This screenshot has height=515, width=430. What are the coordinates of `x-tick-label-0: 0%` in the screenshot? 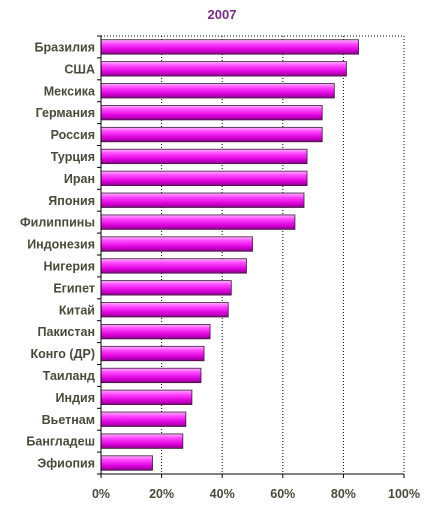 It's located at (101, 494).